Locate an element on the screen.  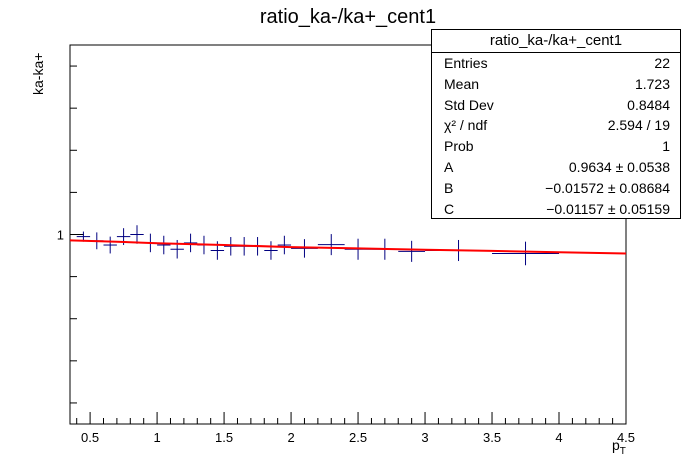
fit-curve is located at coordinates (348, 247).